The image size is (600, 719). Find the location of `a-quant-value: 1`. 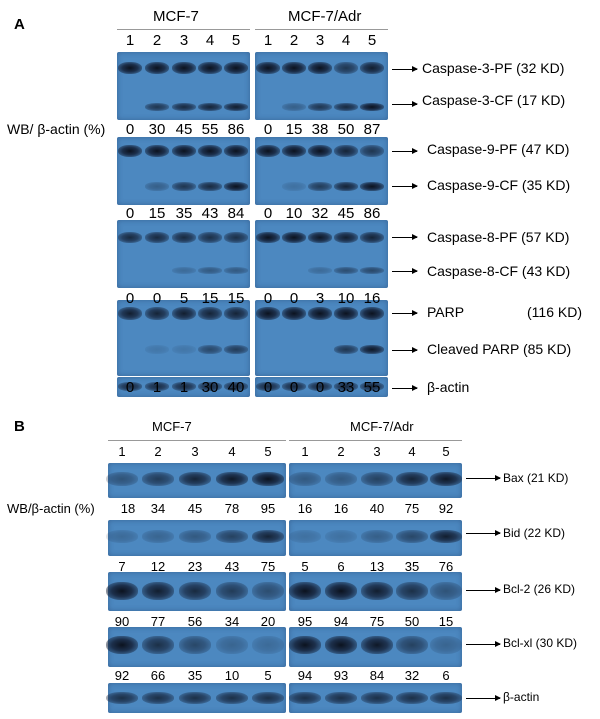

a-quant-value: 1 is located at coordinates (157, 387).